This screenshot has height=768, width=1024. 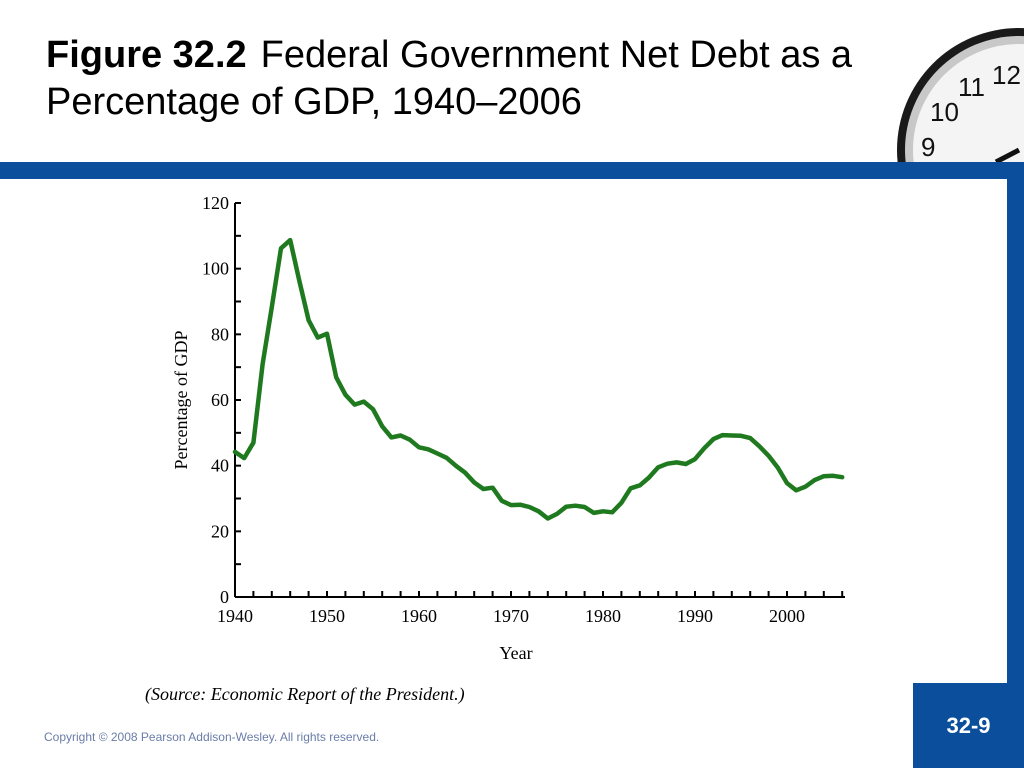 I want to click on slide-number: 32-9, so click(x=968, y=725).